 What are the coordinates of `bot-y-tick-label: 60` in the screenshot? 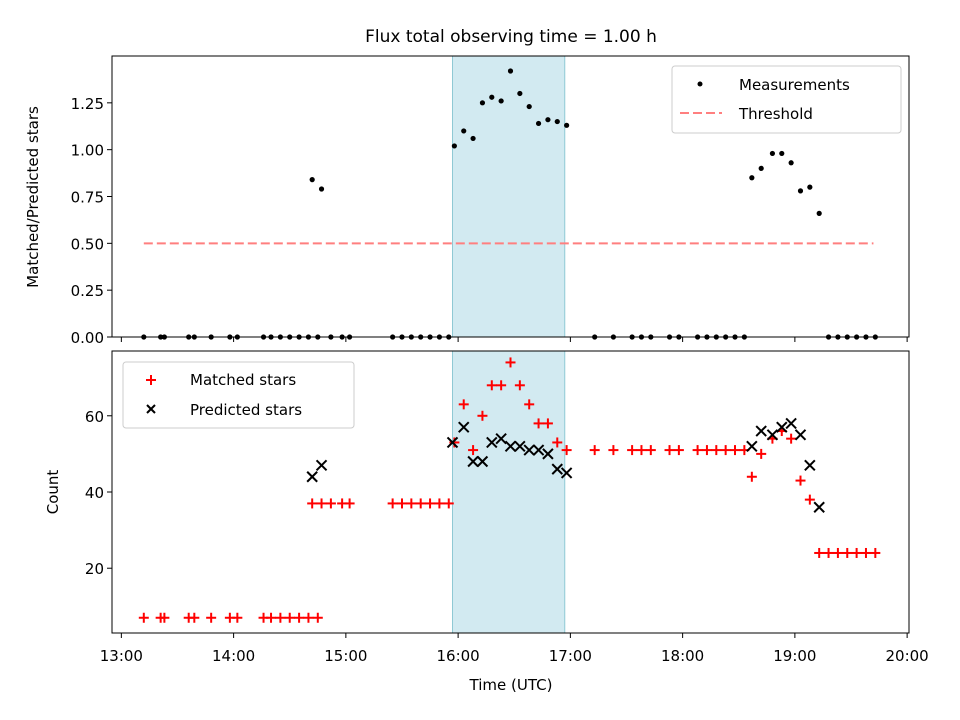 It's located at (94, 417).